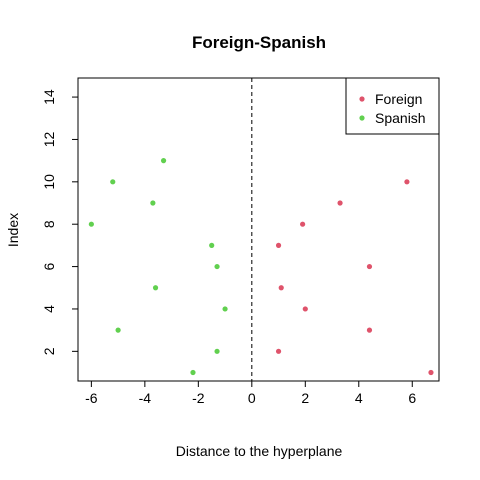 The image size is (480, 480). I want to click on legend: Foreign Spanish, so click(392, 106).